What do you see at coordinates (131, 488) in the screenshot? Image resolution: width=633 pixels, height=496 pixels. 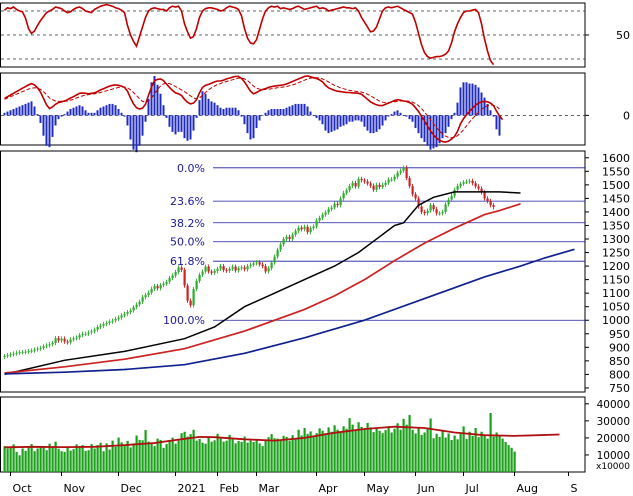 I see `x-tick-label: Dec` at bounding box center [131, 488].